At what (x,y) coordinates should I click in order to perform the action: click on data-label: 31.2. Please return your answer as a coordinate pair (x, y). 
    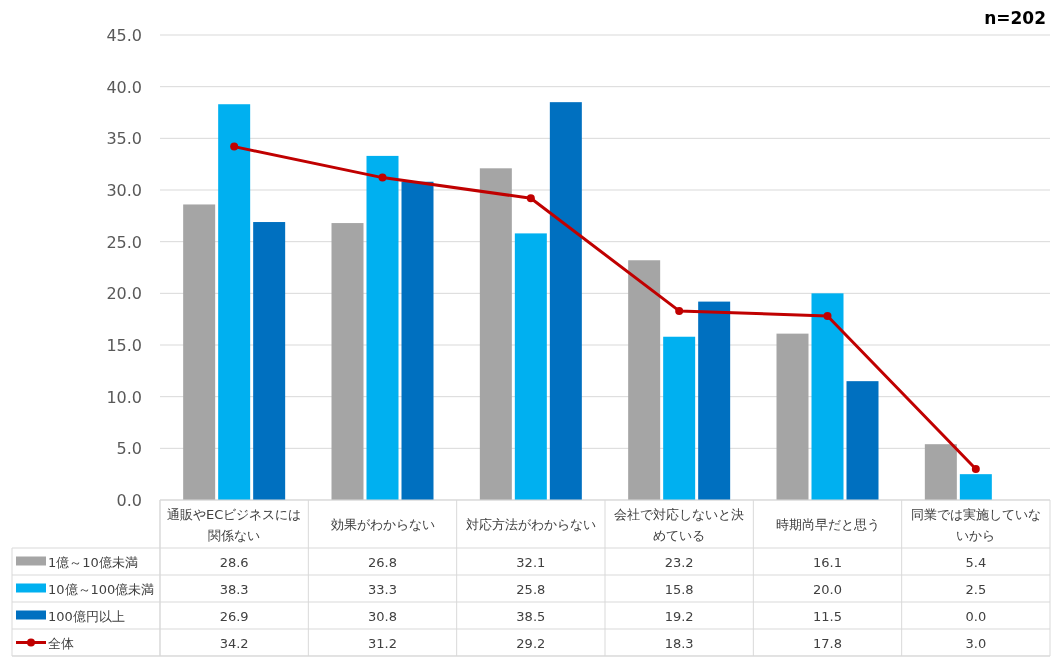
    Looking at the image, I should click on (382, 643).